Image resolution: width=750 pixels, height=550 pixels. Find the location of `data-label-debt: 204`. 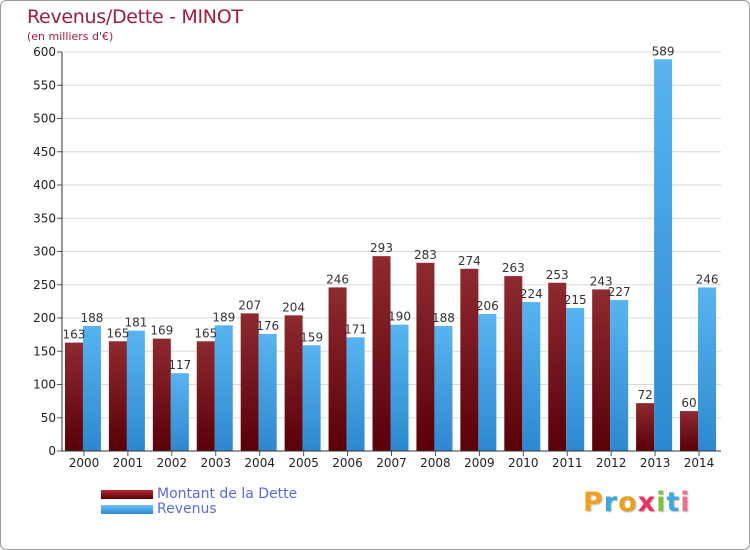

data-label-debt: 204 is located at coordinates (293, 307).